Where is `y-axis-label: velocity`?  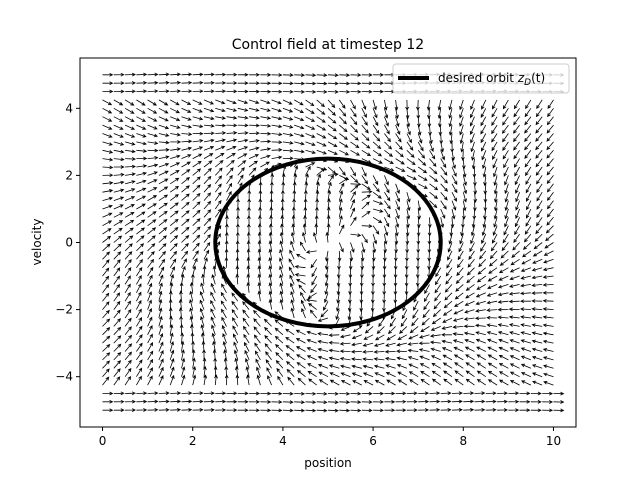 y-axis-label: velocity is located at coordinates (37, 242).